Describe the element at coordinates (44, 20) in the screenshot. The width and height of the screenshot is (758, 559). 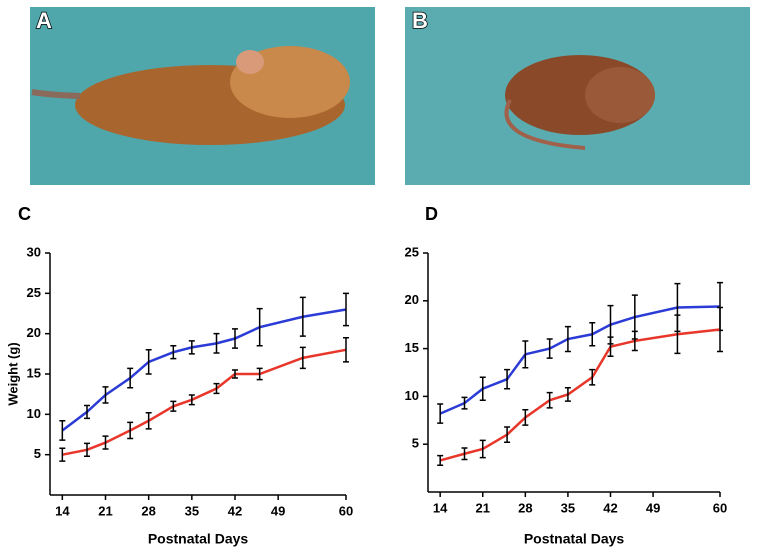
I see `panel-label: A` at that location.